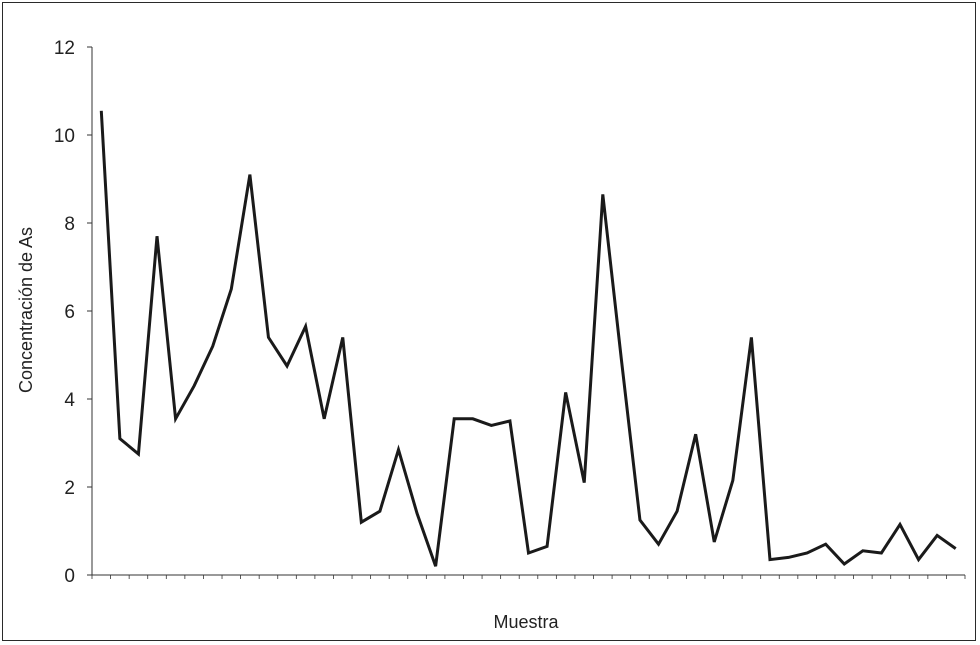  Describe the element at coordinates (69, 224) in the screenshot. I see `y-tick-label: 8` at that location.